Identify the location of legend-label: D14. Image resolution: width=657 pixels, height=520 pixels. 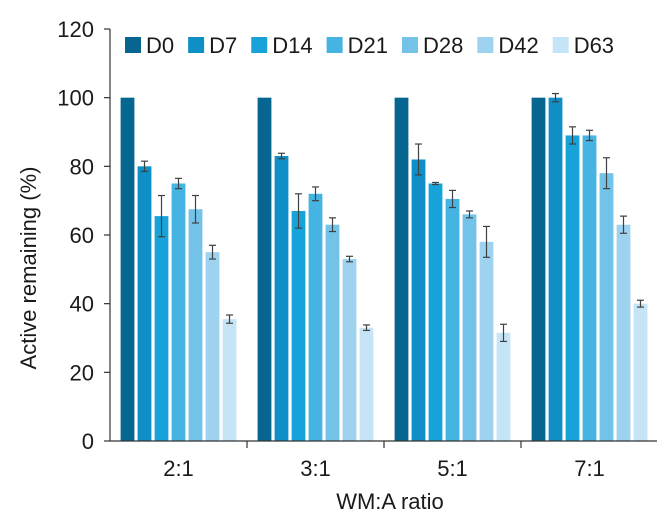
(292, 45).